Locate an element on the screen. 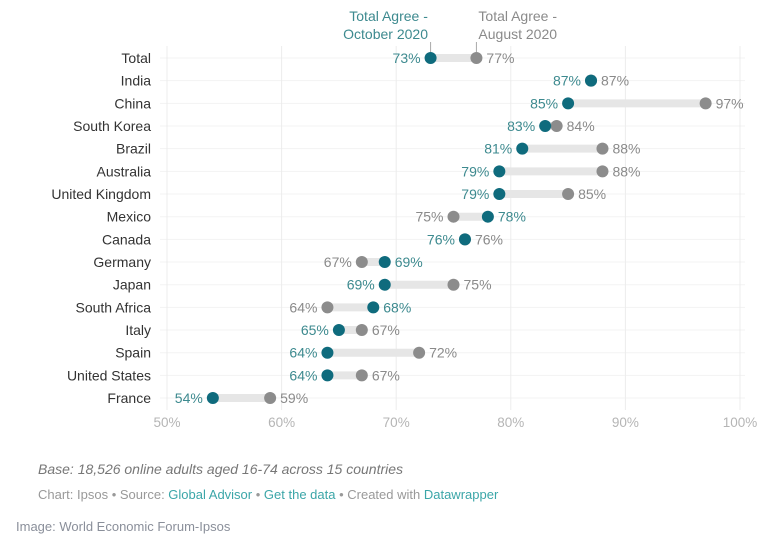 The image size is (784, 552). x-tick-label: 70% is located at coordinates (396, 422).